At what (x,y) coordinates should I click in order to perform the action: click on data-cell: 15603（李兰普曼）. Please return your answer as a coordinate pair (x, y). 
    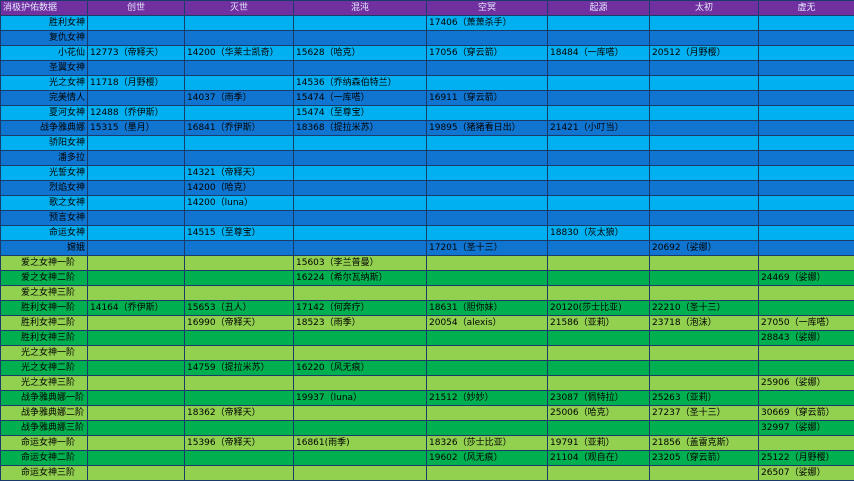
    Looking at the image, I should click on (360, 263).